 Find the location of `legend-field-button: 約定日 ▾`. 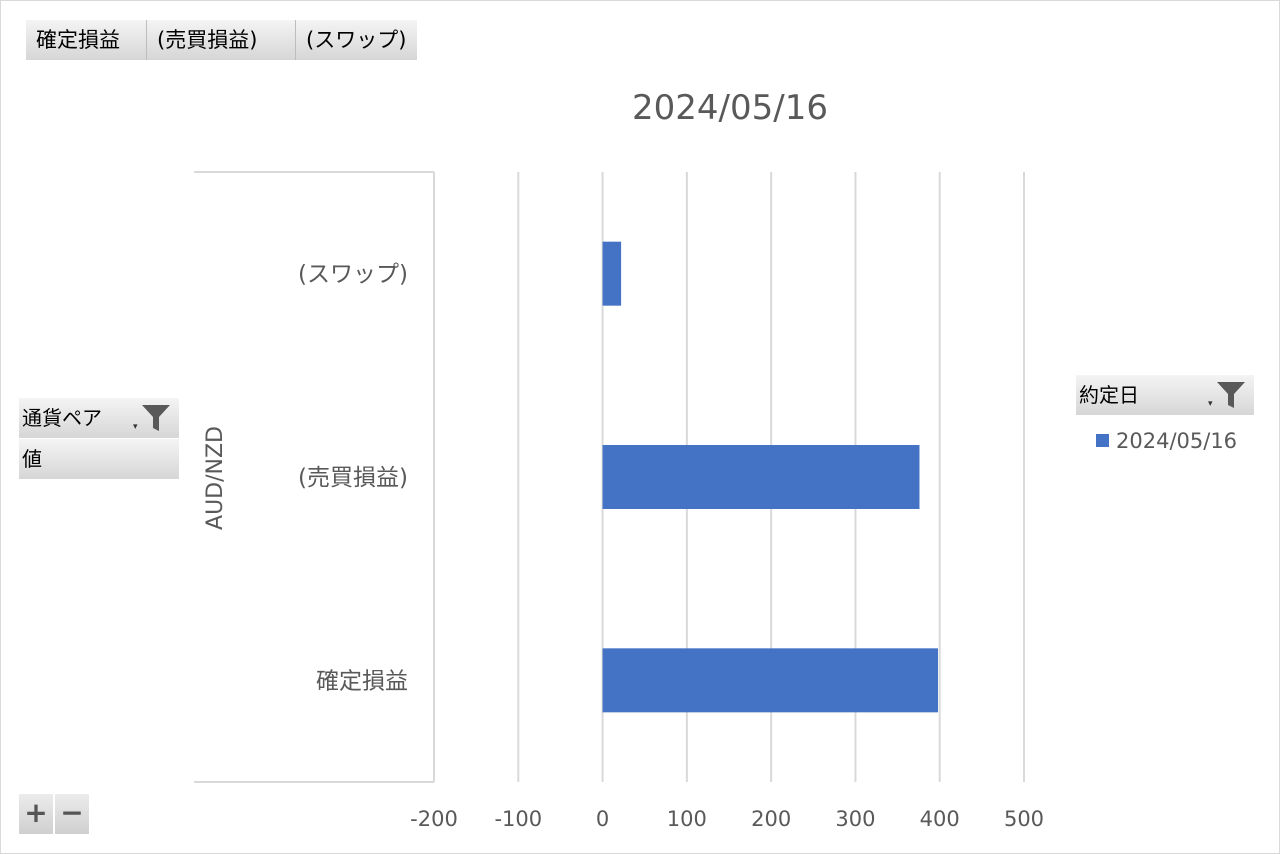

legend-field-button: 約定日 ▾ is located at coordinates (1165, 395).